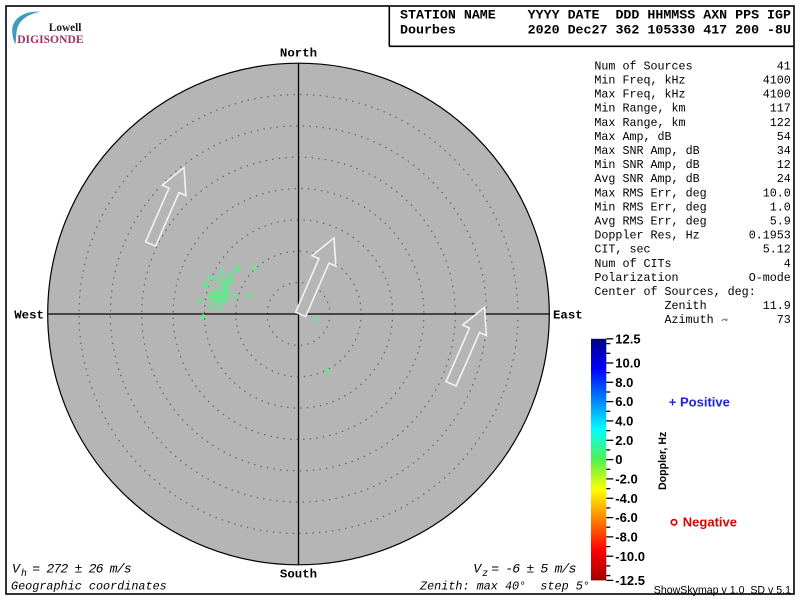 The image size is (800, 600). What do you see at coordinates (787, 264) in the screenshot?
I see `svg-text: 4` at bounding box center [787, 264].